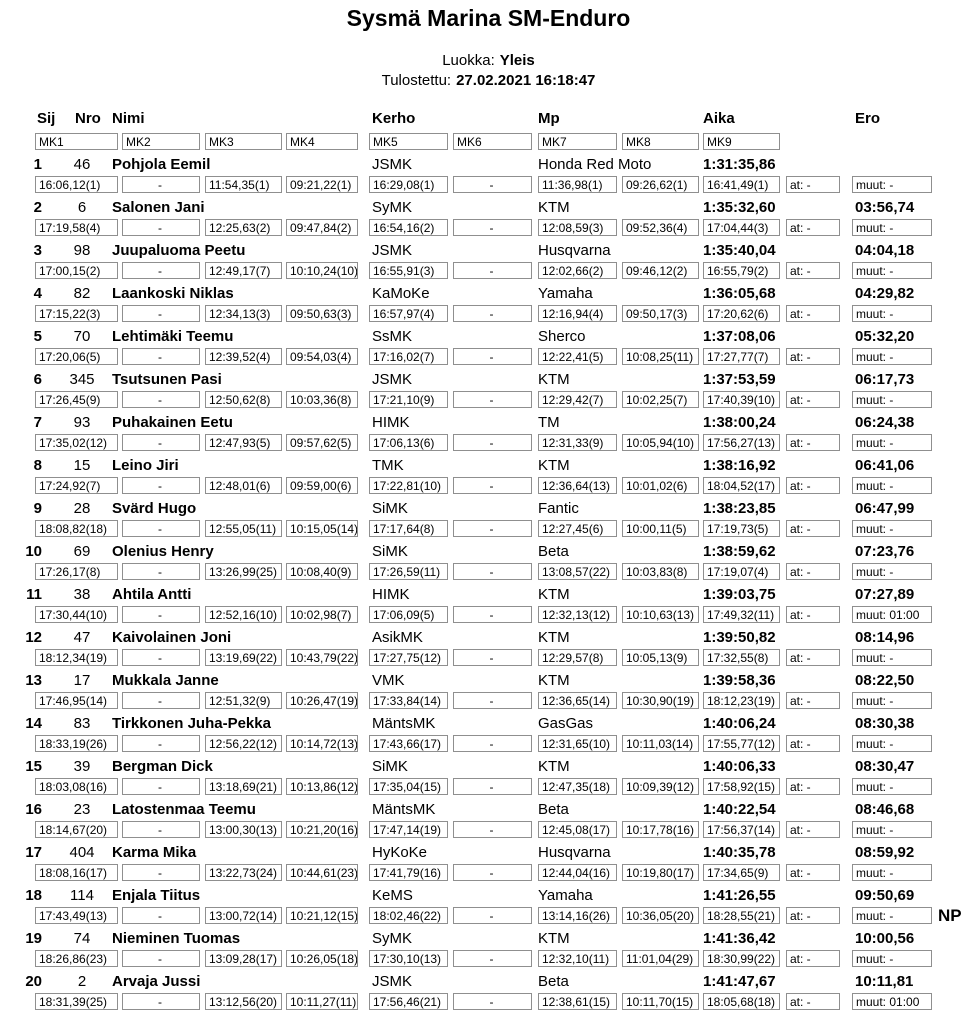 The height and width of the screenshot is (1016, 977). What do you see at coordinates (660, 528) in the screenshot?
I see `mk8-time: 10:00,11(5)` at bounding box center [660, 528].